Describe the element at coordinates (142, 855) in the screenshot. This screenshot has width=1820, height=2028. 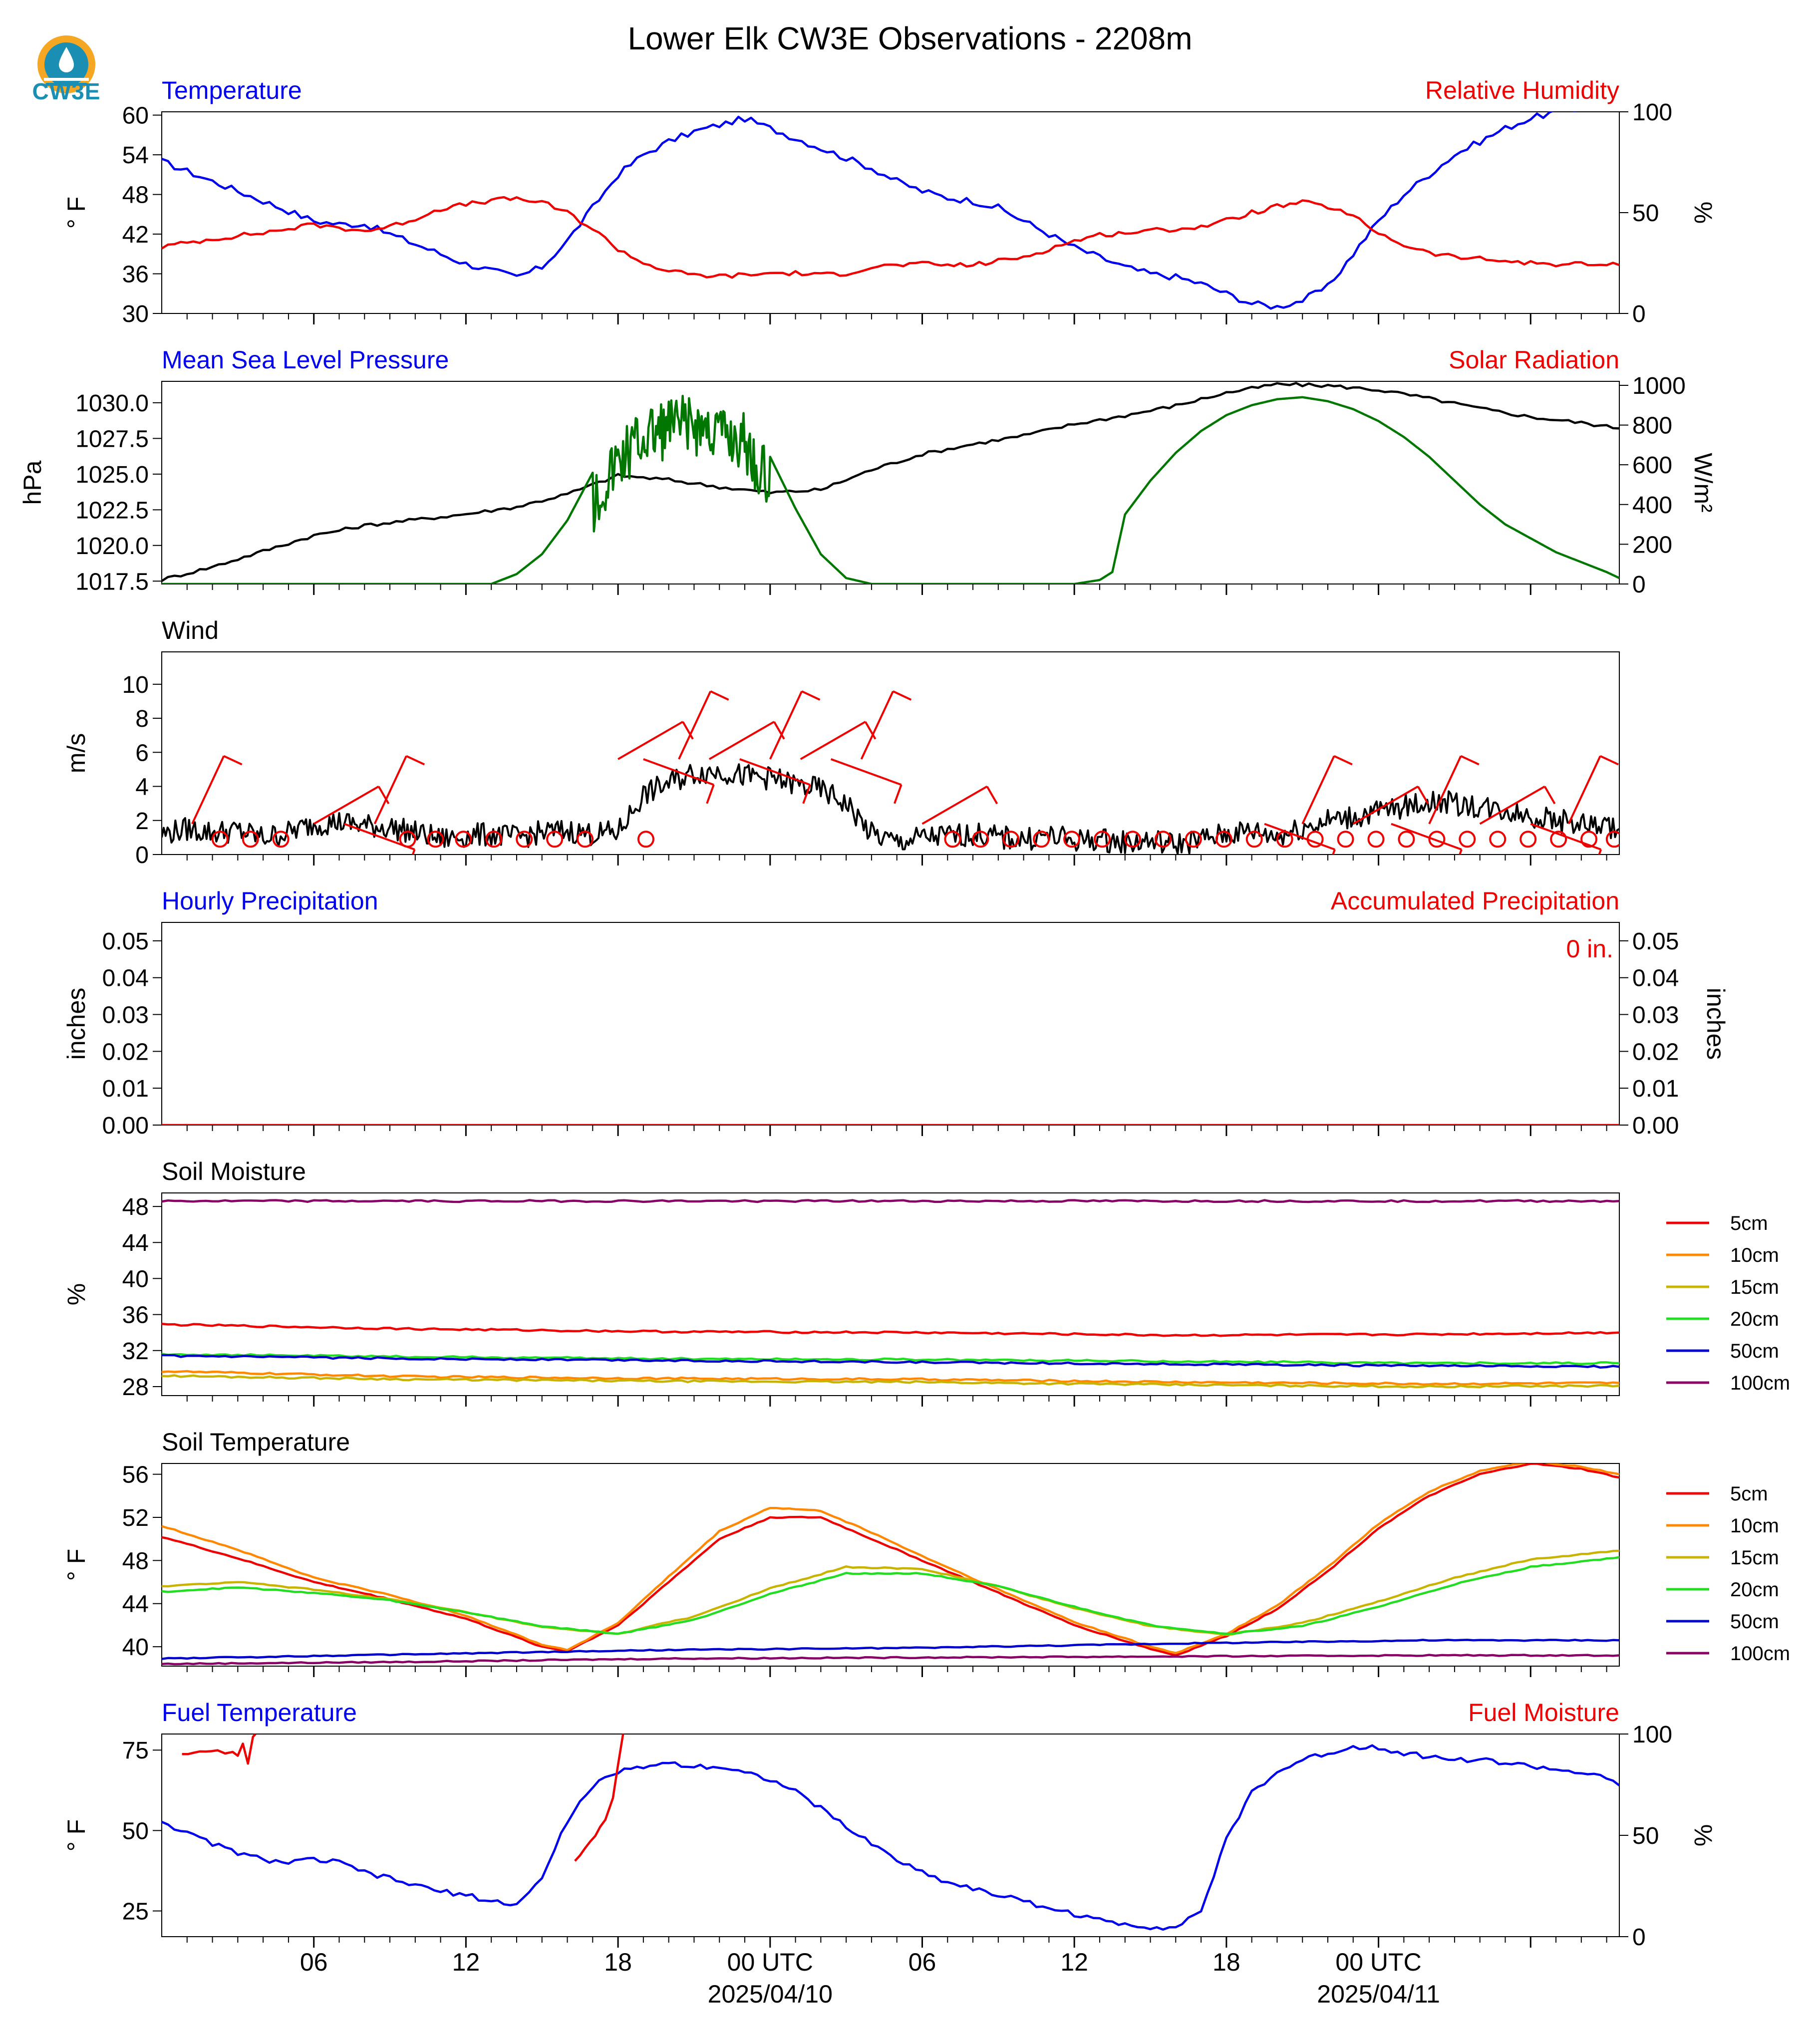
I see `y-tick-label: 0` at that location.